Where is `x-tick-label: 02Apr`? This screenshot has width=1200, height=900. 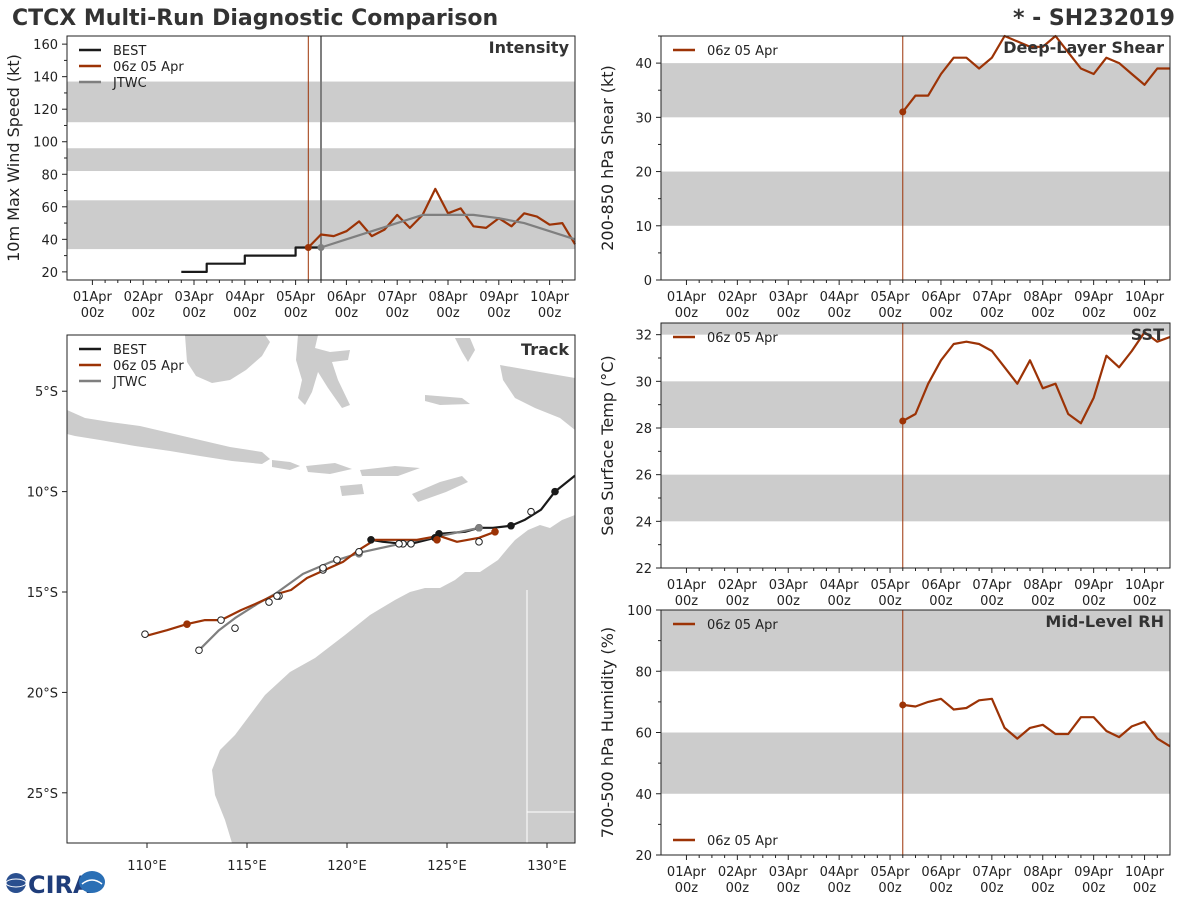 x-tick-label: 02Apr is located at coordinates (738, 297).